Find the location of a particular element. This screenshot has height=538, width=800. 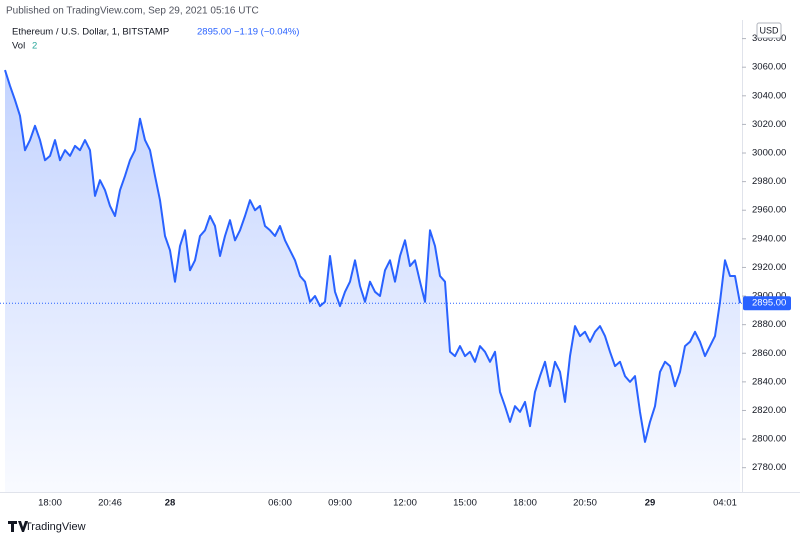

x-tick-label: 15:00 is located at coordinates (465, 503).